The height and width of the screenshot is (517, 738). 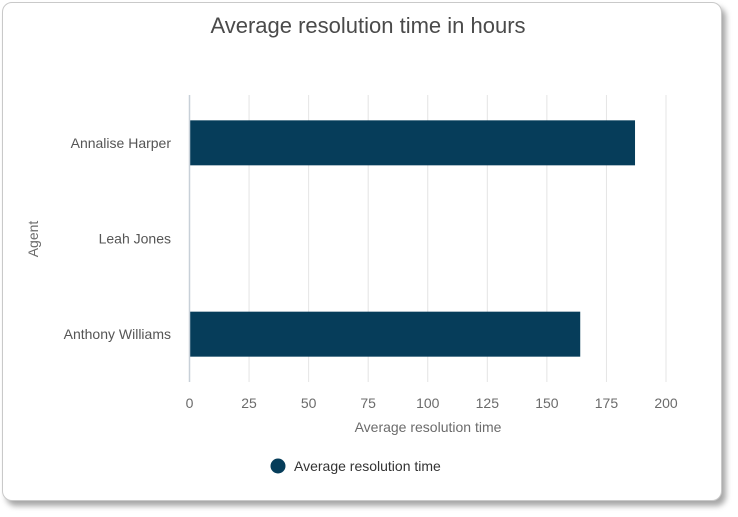 What do you see at coordinates (309, 403) in the screenshot?
I see `x-tick-label: 50` at bounding box center [309, 403].